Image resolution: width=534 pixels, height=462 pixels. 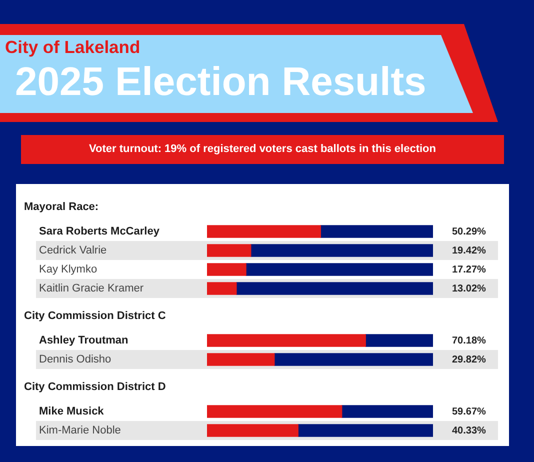 What do you see at coordinates (72, 47) in the screenshot?
I see `text: City of Lakeland` at bounding box center [72, 47].